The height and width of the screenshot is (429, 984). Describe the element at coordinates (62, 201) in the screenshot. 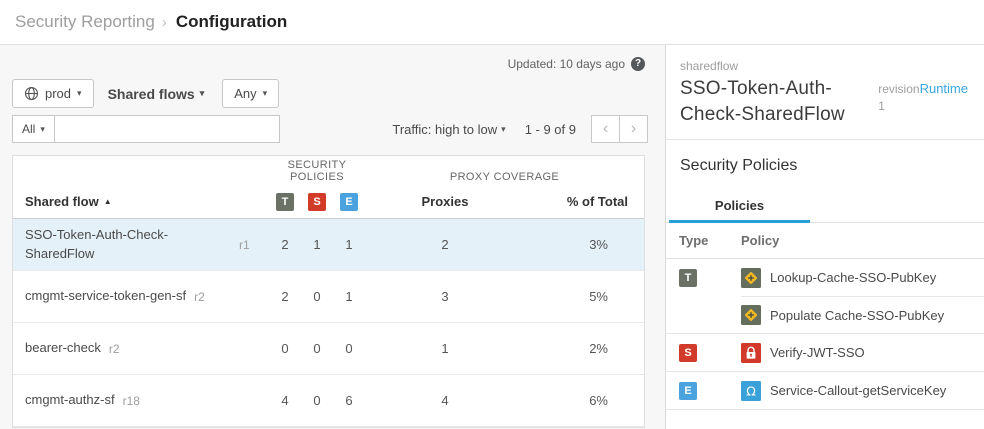

I see `shared-flow-column-label: Shared flow` at that location.